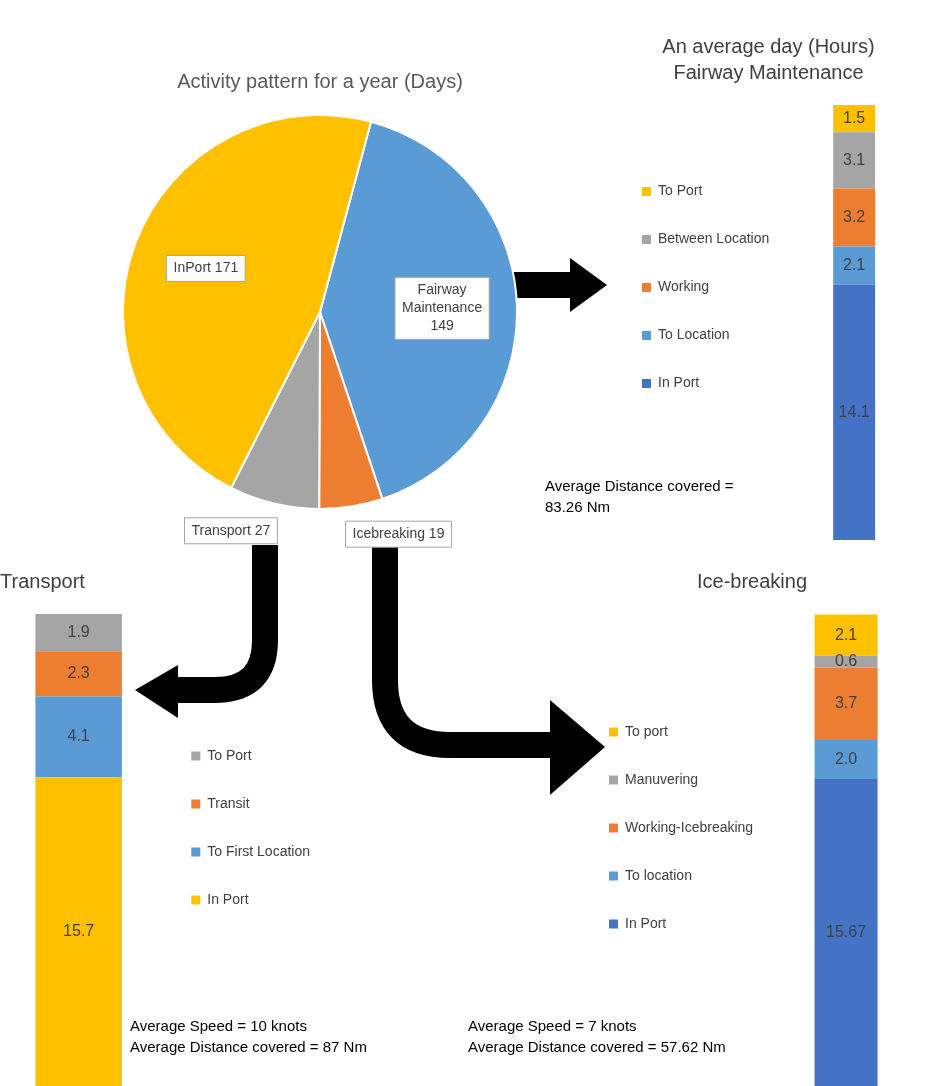 The height and width of the screenshot is (1086, 929). I want to click on data-label: 4.1, so click(78, 736).